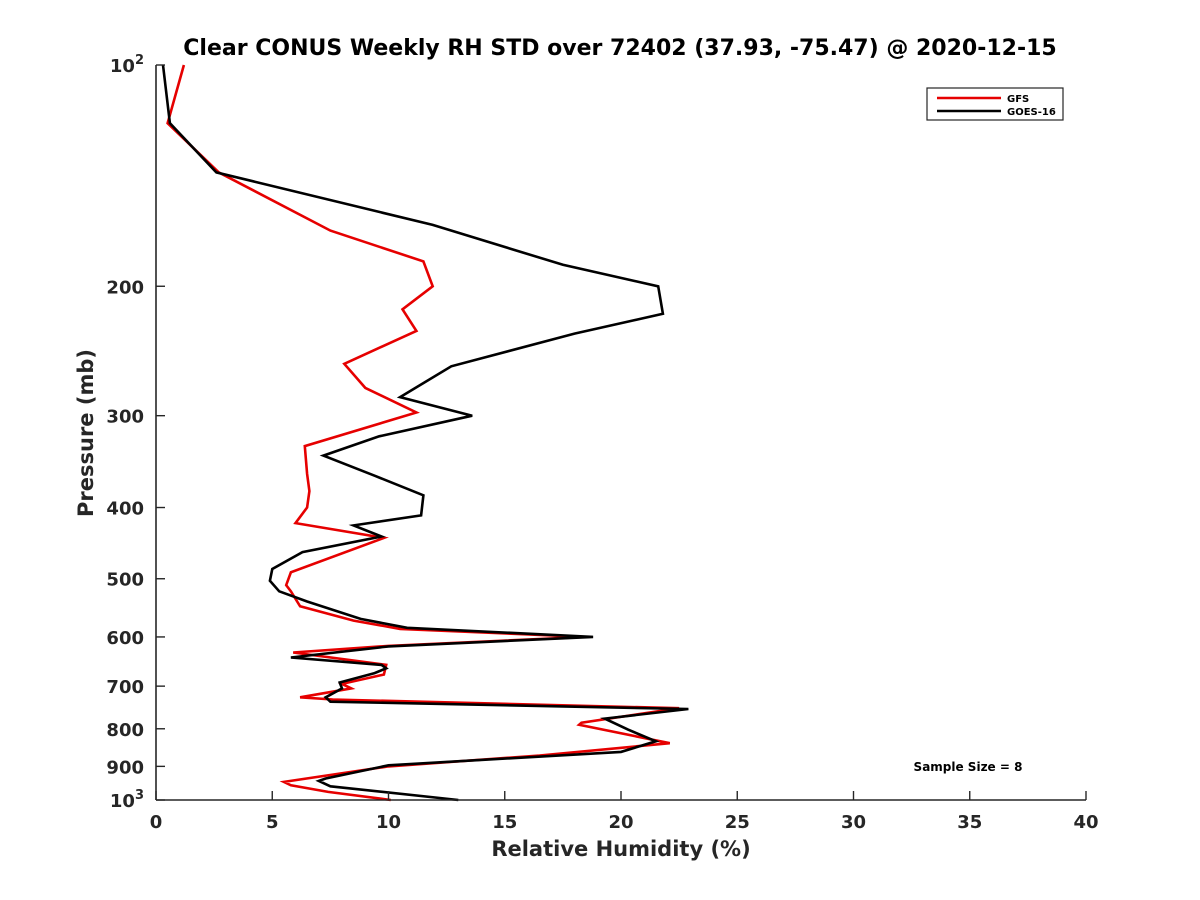  Describe the element at coordinates (388, 822) in the screenshot. I see `x-tick-label: 10` at that location.